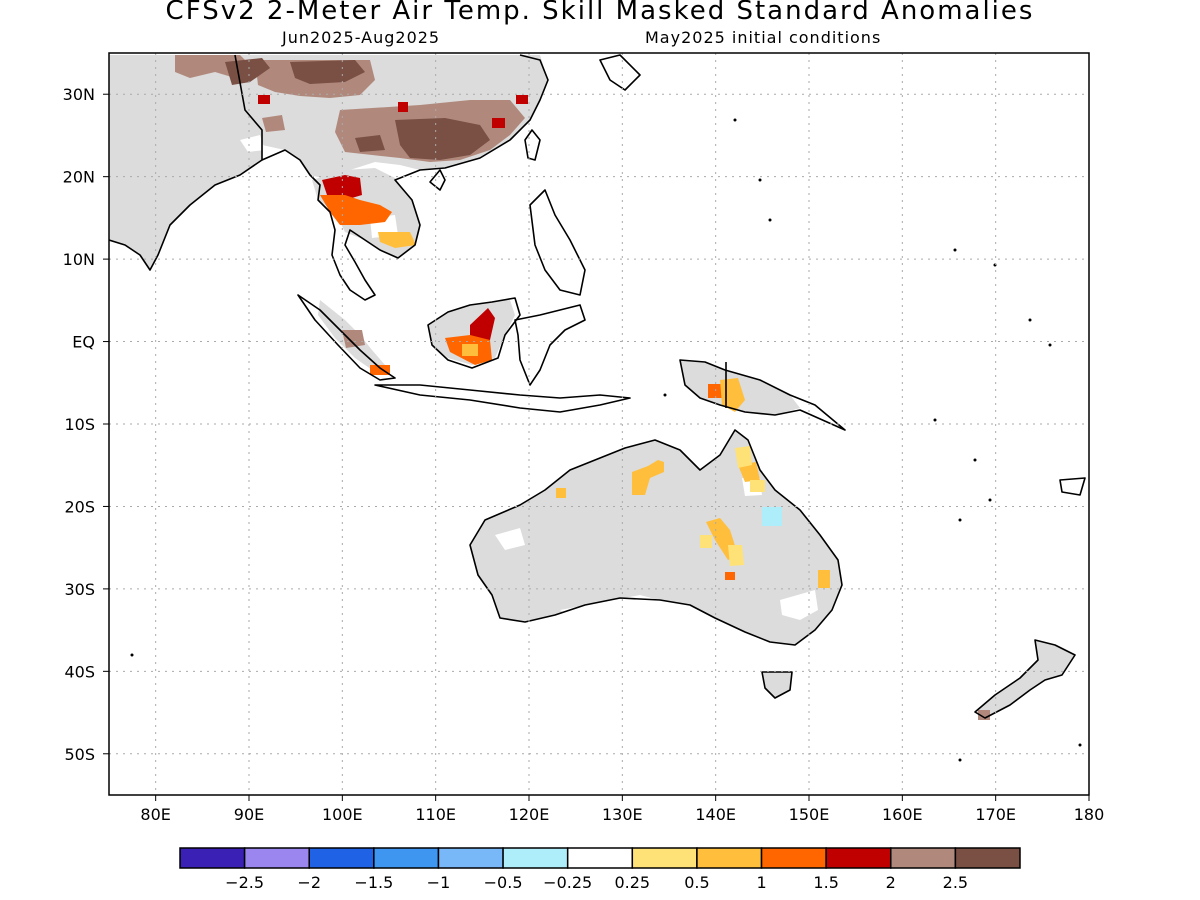  What do you see at coordinates (632, 882) in the screenshot?
I see `colorbar-label: 0.25` at bounding box center [632, 882].